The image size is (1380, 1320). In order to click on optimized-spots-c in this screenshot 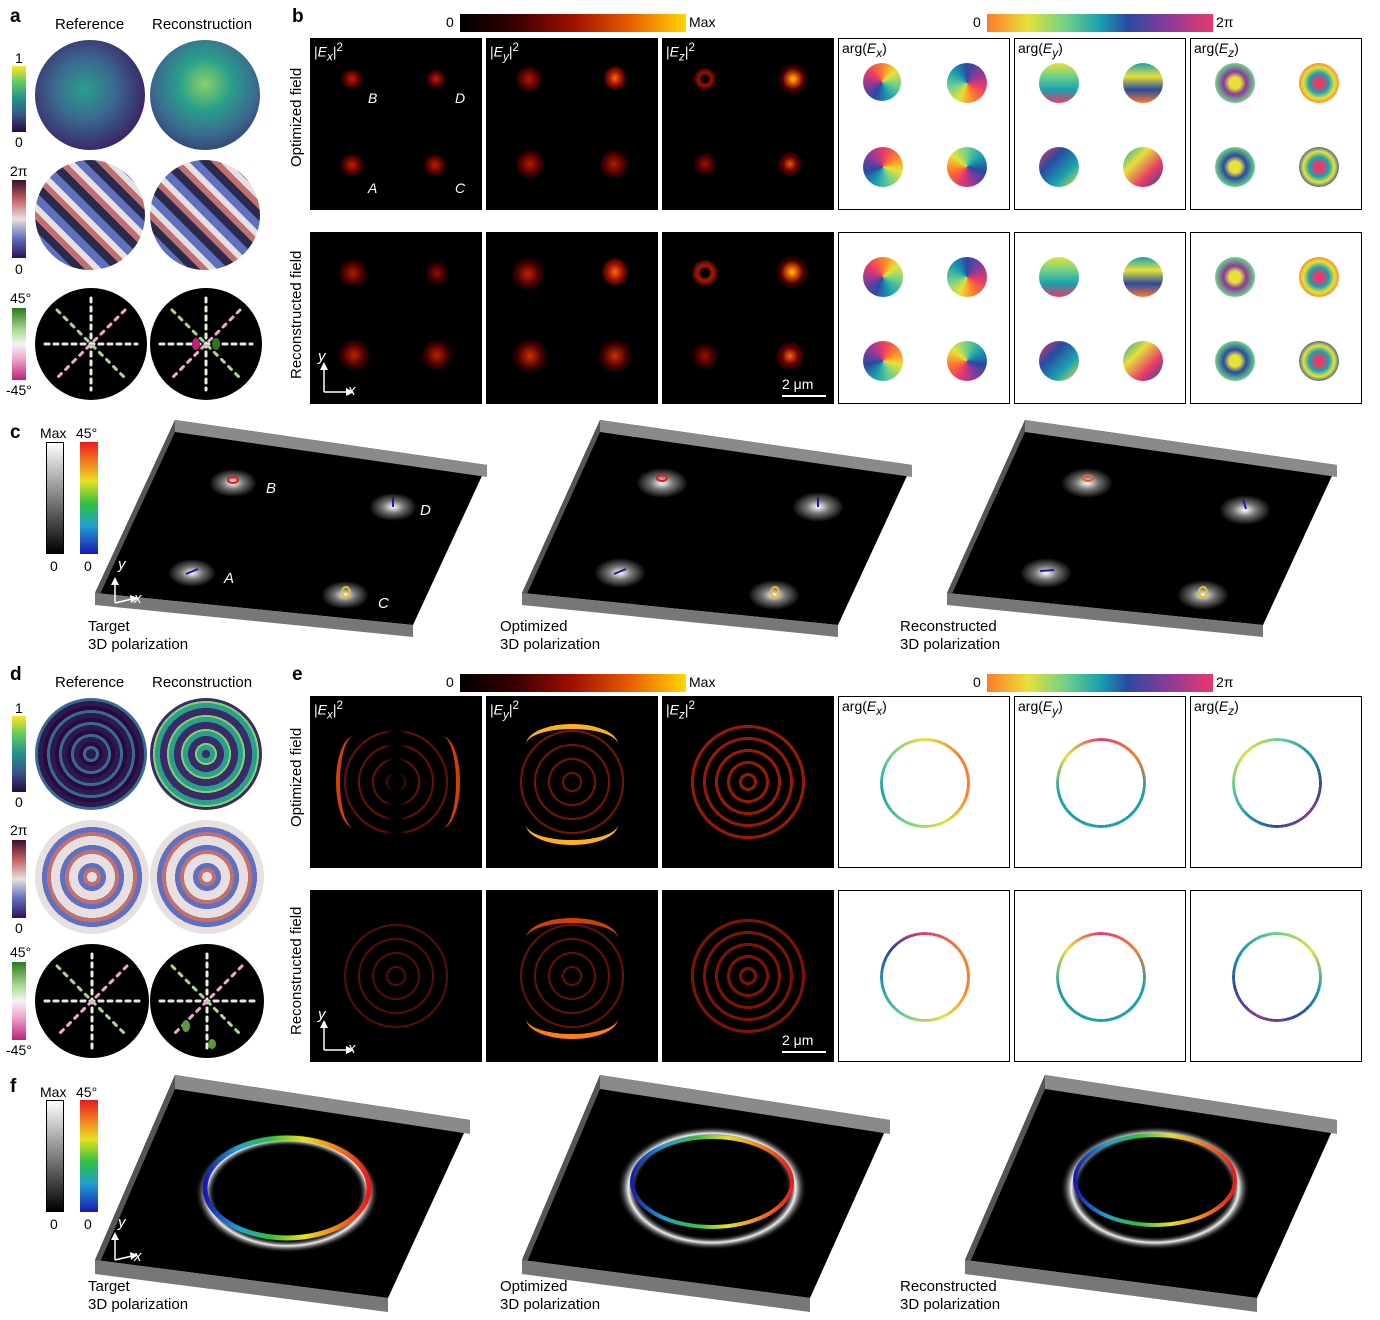, I will do `click(719, 539)`.